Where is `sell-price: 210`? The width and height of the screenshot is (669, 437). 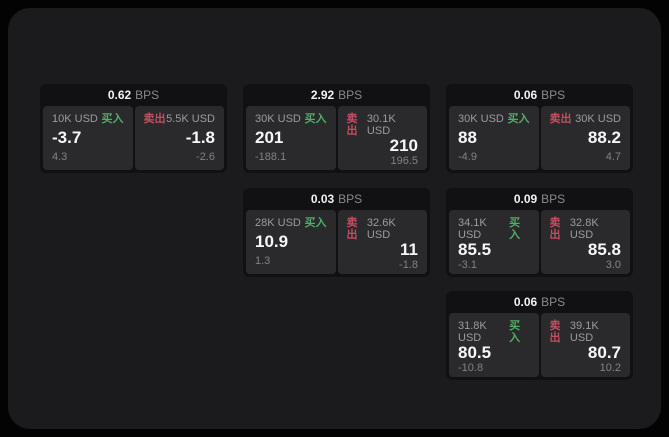 sell-price: 210 is located at coordinates (403, 145).